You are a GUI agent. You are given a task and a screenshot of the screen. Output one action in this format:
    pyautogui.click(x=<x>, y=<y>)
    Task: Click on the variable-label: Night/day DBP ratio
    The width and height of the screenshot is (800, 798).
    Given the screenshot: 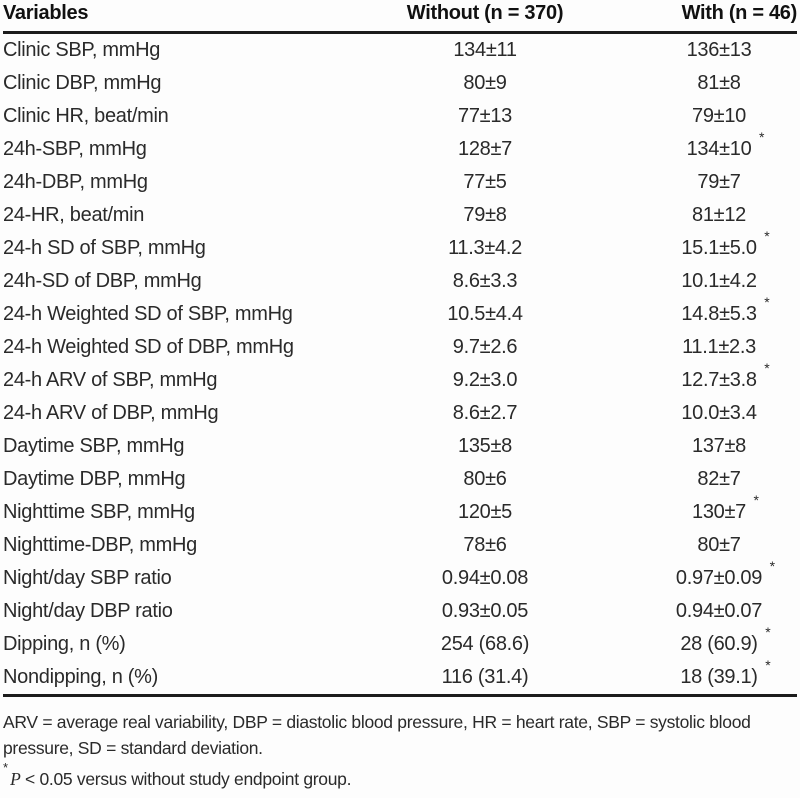 What is the action you would take?
    pyautogui.click(x=88, y=611)
    